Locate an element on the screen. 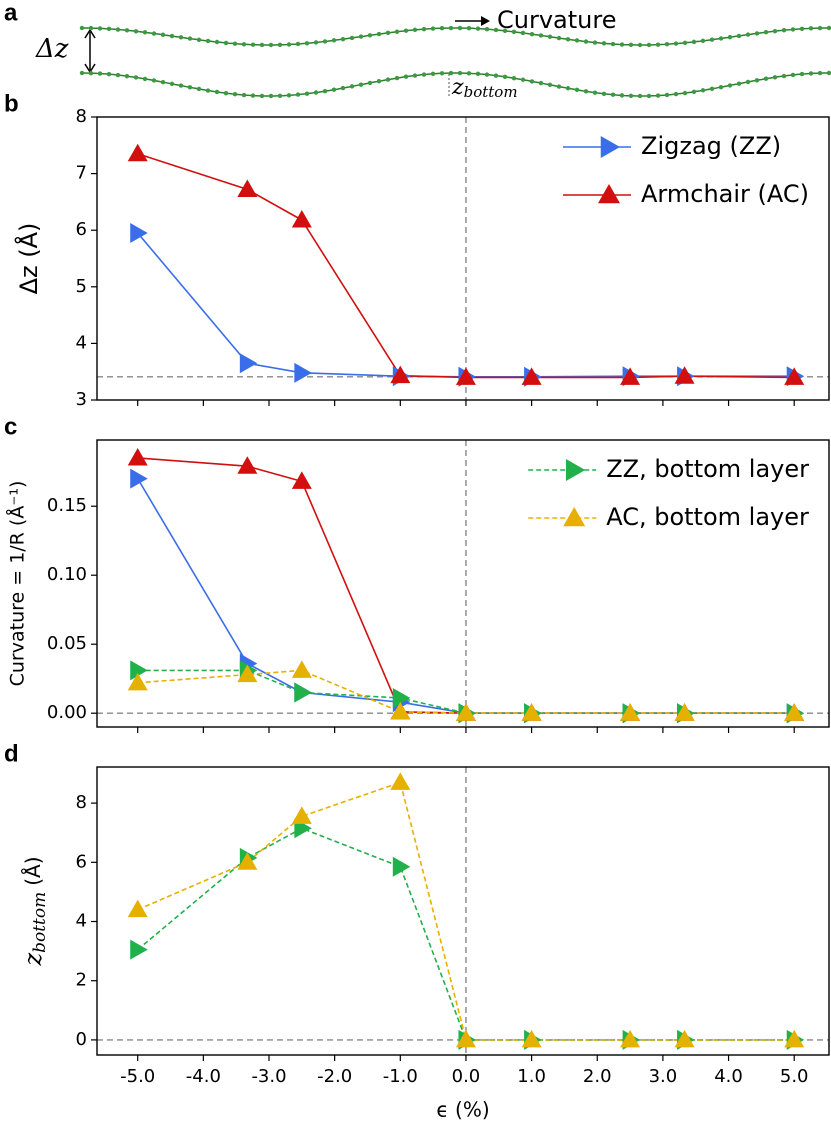  legend-label: Zigzag (ZZ) is located at coordinates (711, 146).